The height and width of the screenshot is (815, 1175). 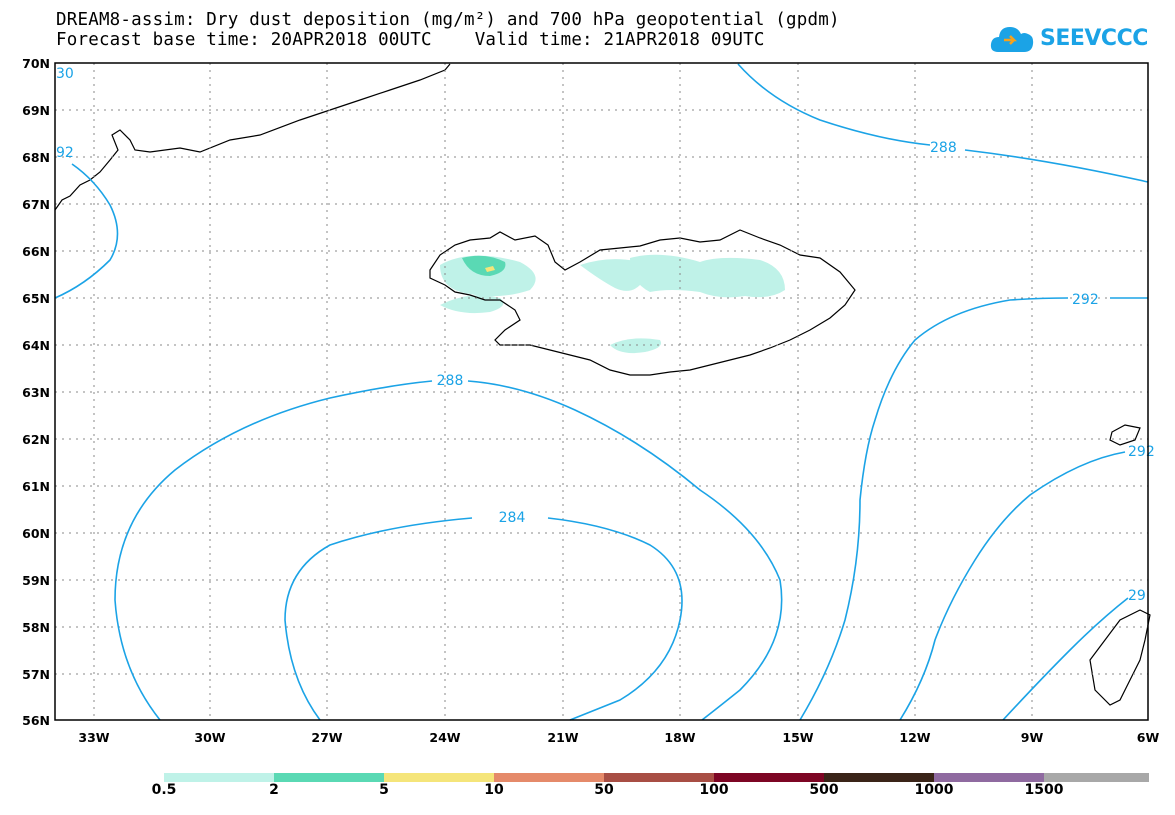 I want to click on colorbar-label: 500, so click(x=824, y=790).